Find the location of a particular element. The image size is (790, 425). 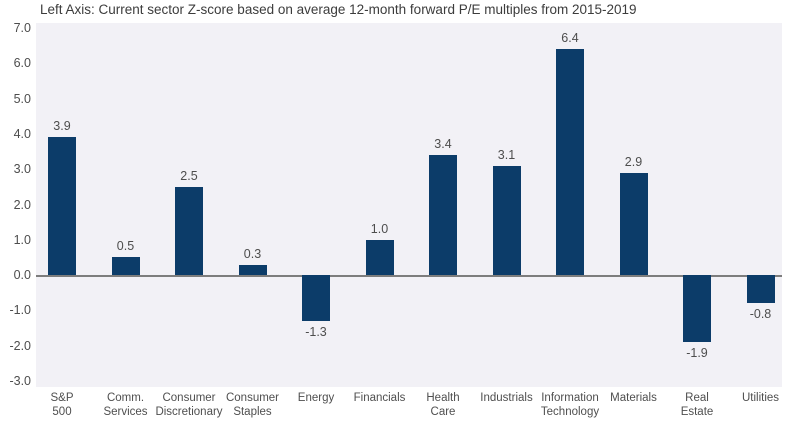

y-tick-label: 1.0 is located at coordinates (22, 239).